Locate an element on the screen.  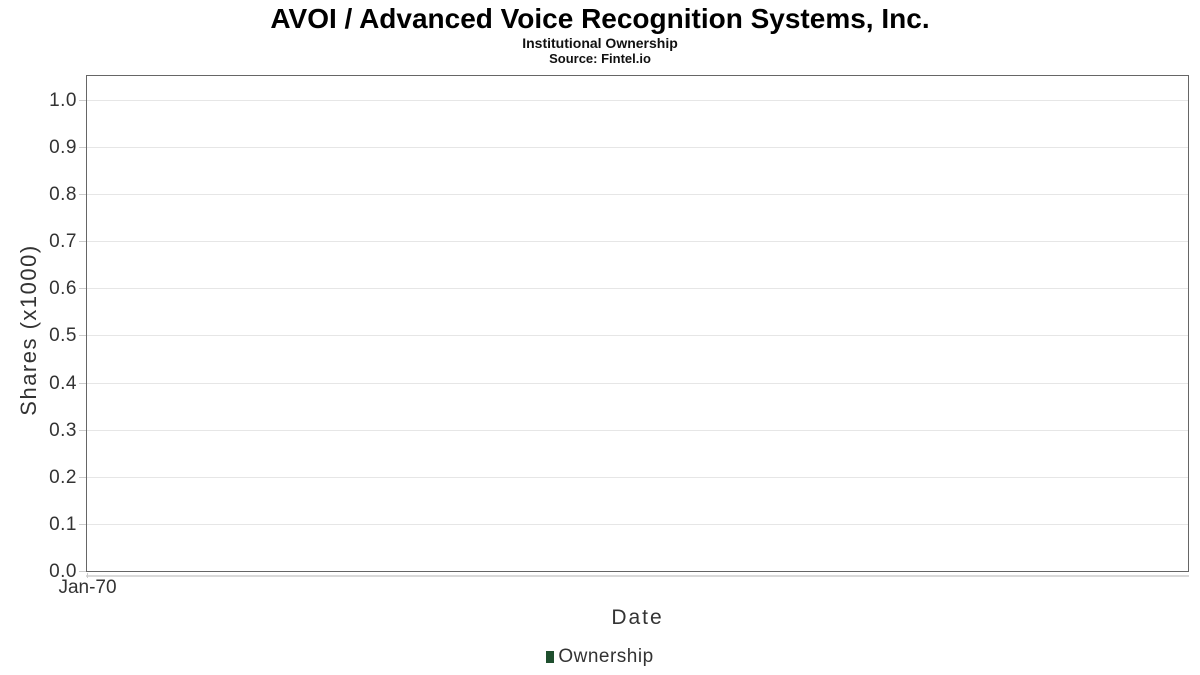
y-tick-label: 0.2 is located at coordinates (63, 477).